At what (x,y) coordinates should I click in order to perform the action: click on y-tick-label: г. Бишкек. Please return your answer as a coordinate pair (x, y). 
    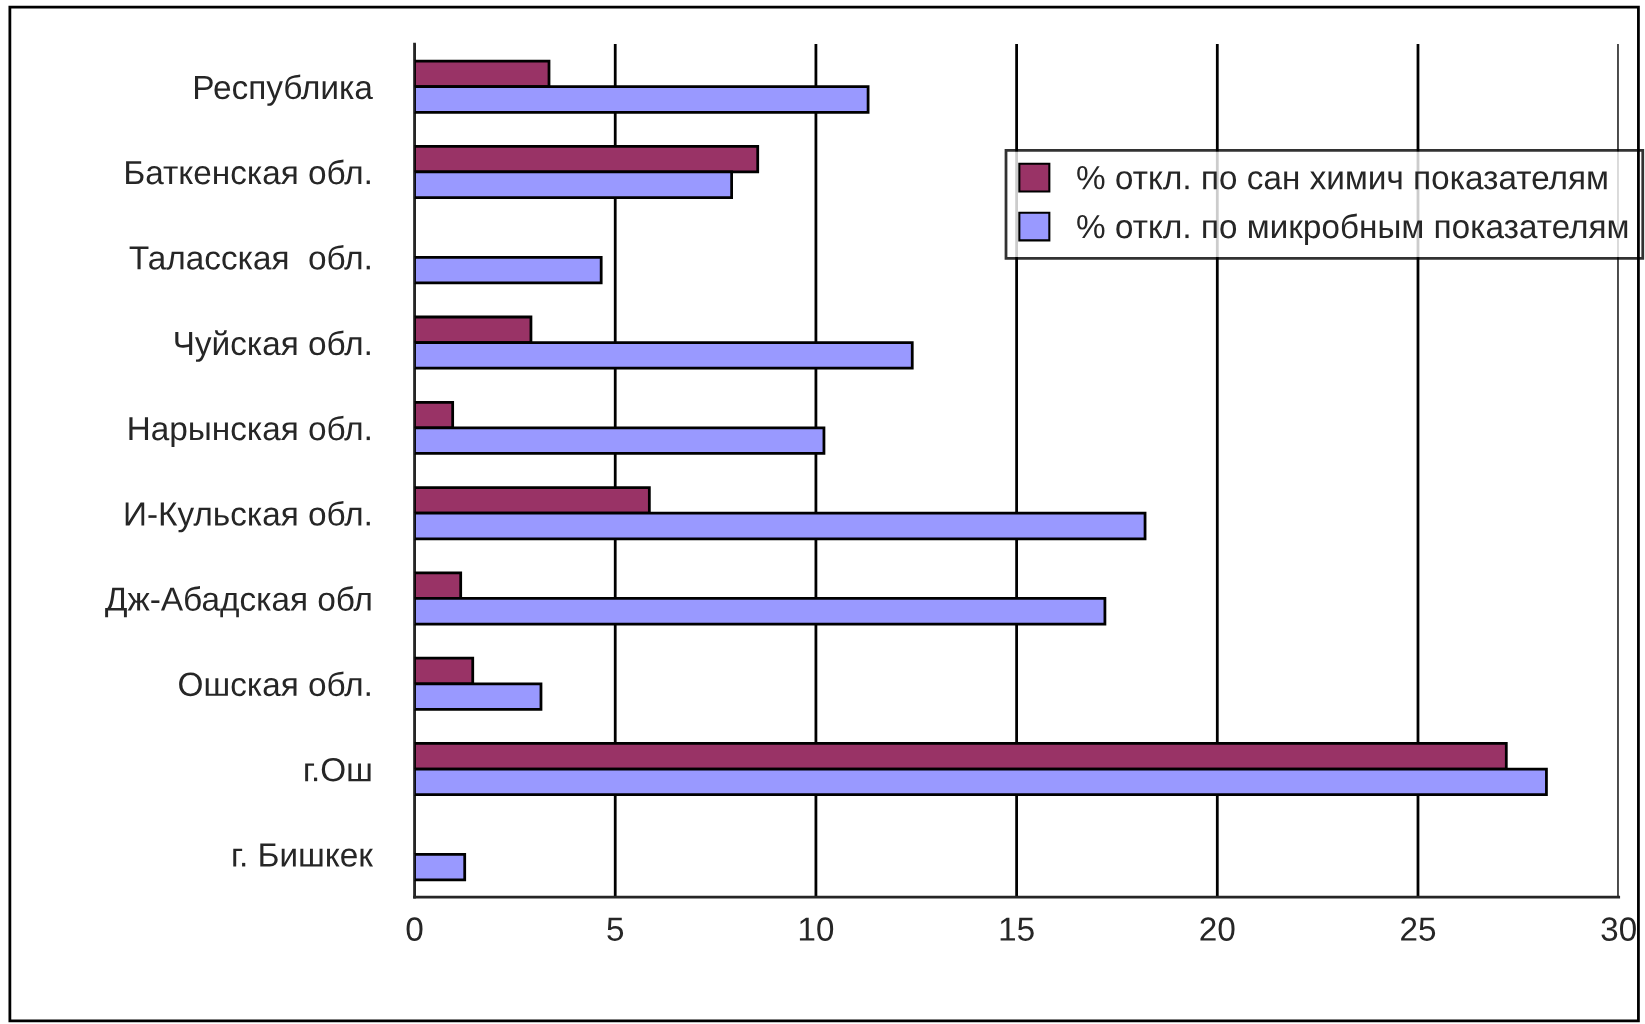
    Looking at the image, I should click on (303, 855).